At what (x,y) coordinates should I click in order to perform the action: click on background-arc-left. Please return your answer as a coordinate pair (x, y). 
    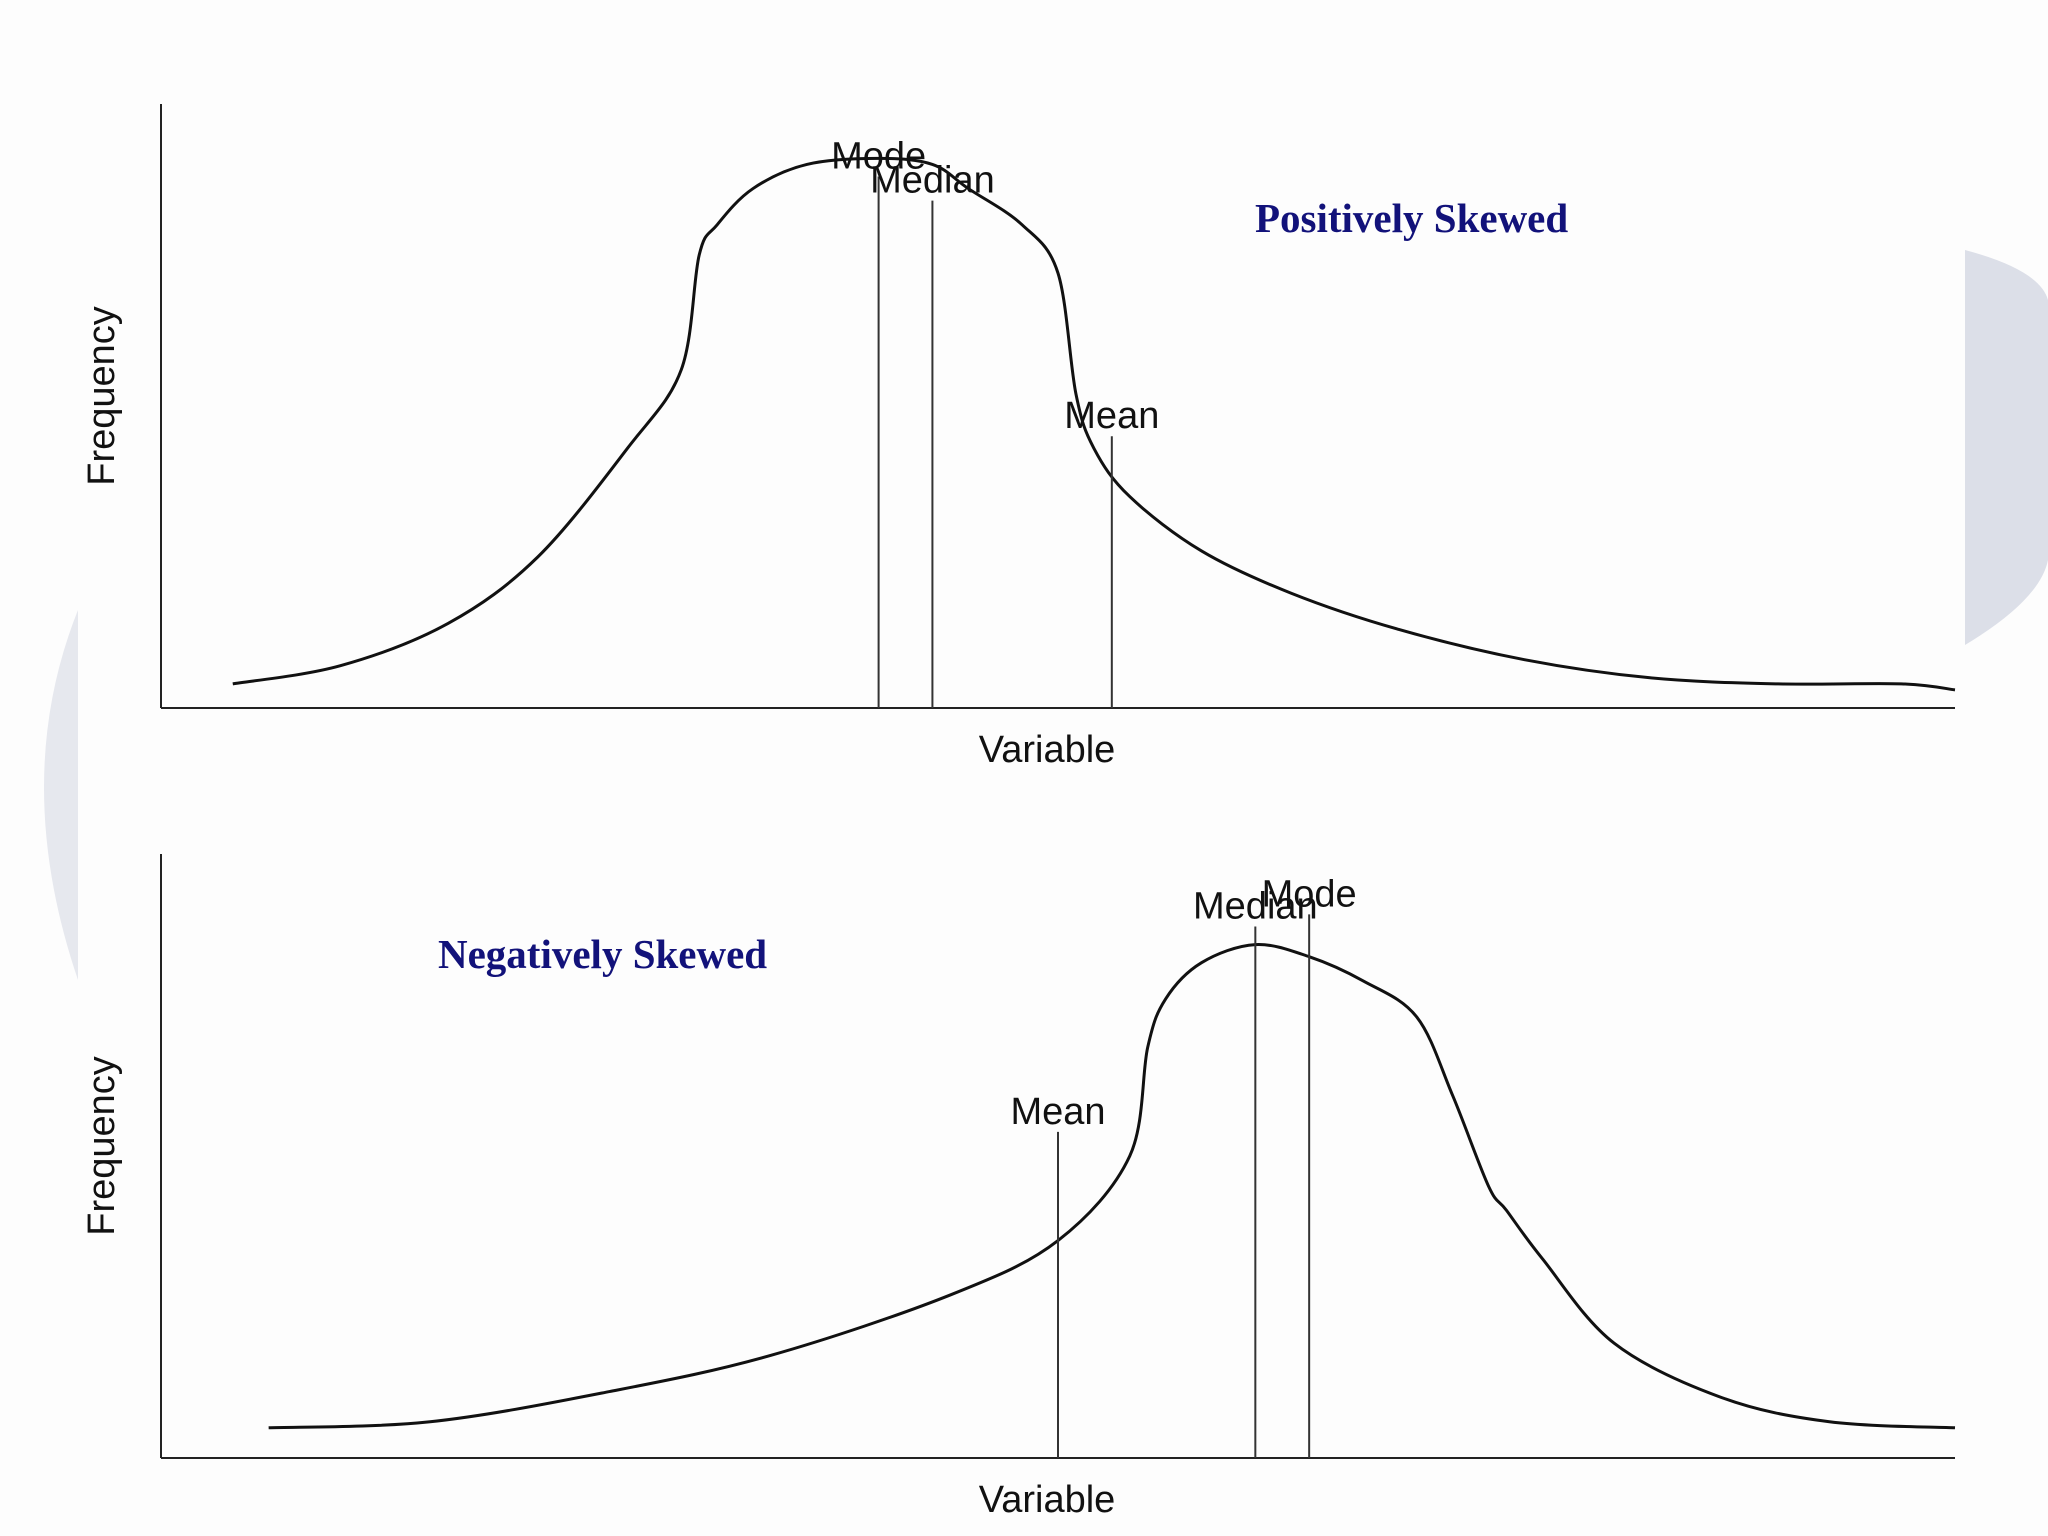
    Looking at the image, I should click on (61, 795).